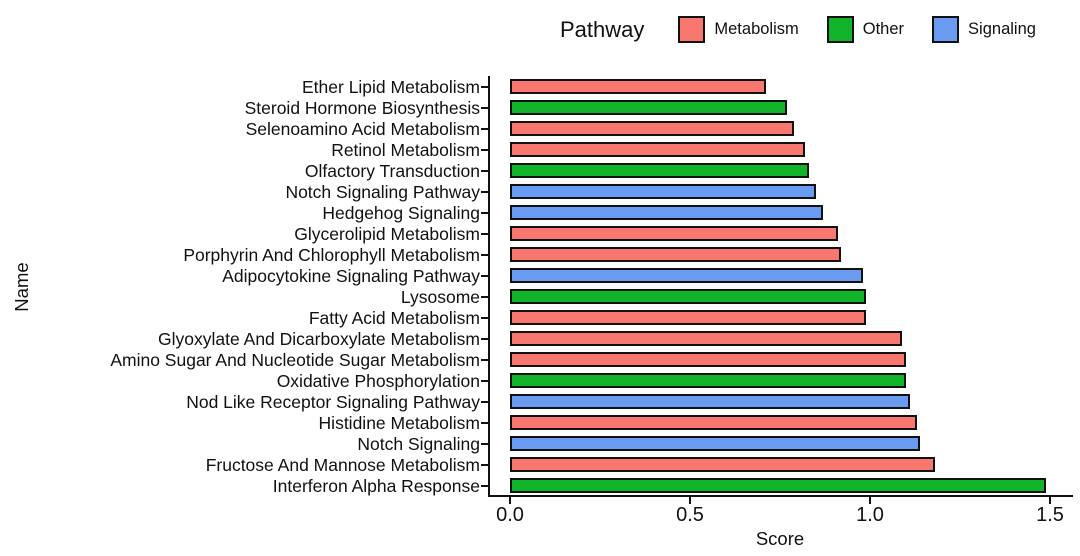 The image size is (1080, 556). Describe the element at coordinates (418, 443) in the screenshot. I see `category-label: Notch Signaling` at that location.